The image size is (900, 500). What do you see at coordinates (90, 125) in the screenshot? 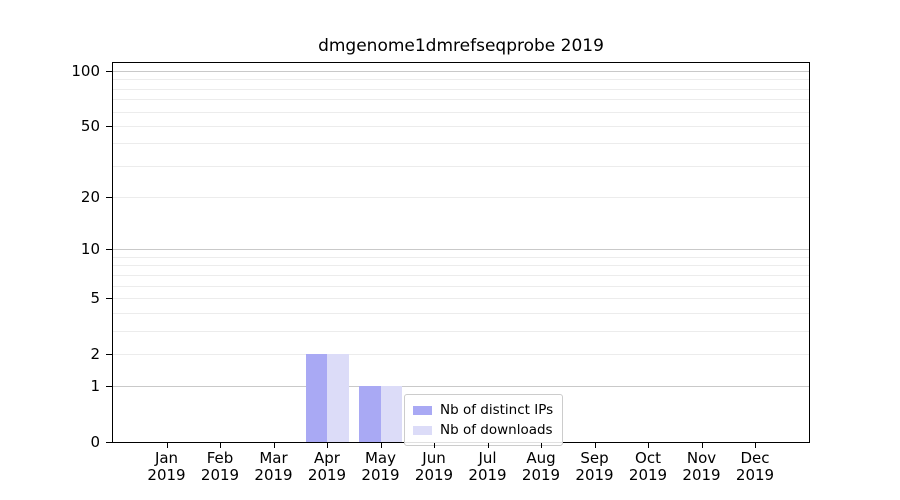
I see `y-tick-label: 50` at bounding box center [90, 125].